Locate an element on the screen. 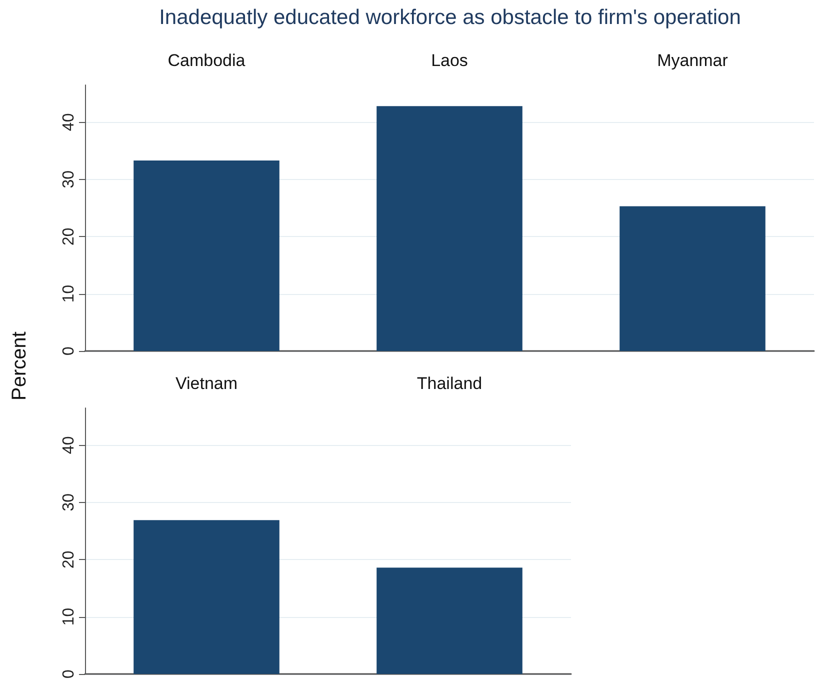 Image resolution: width=816 pixels, height=680 pixels. x-tick-label: Vietnam is located at coordinates (206, 383).